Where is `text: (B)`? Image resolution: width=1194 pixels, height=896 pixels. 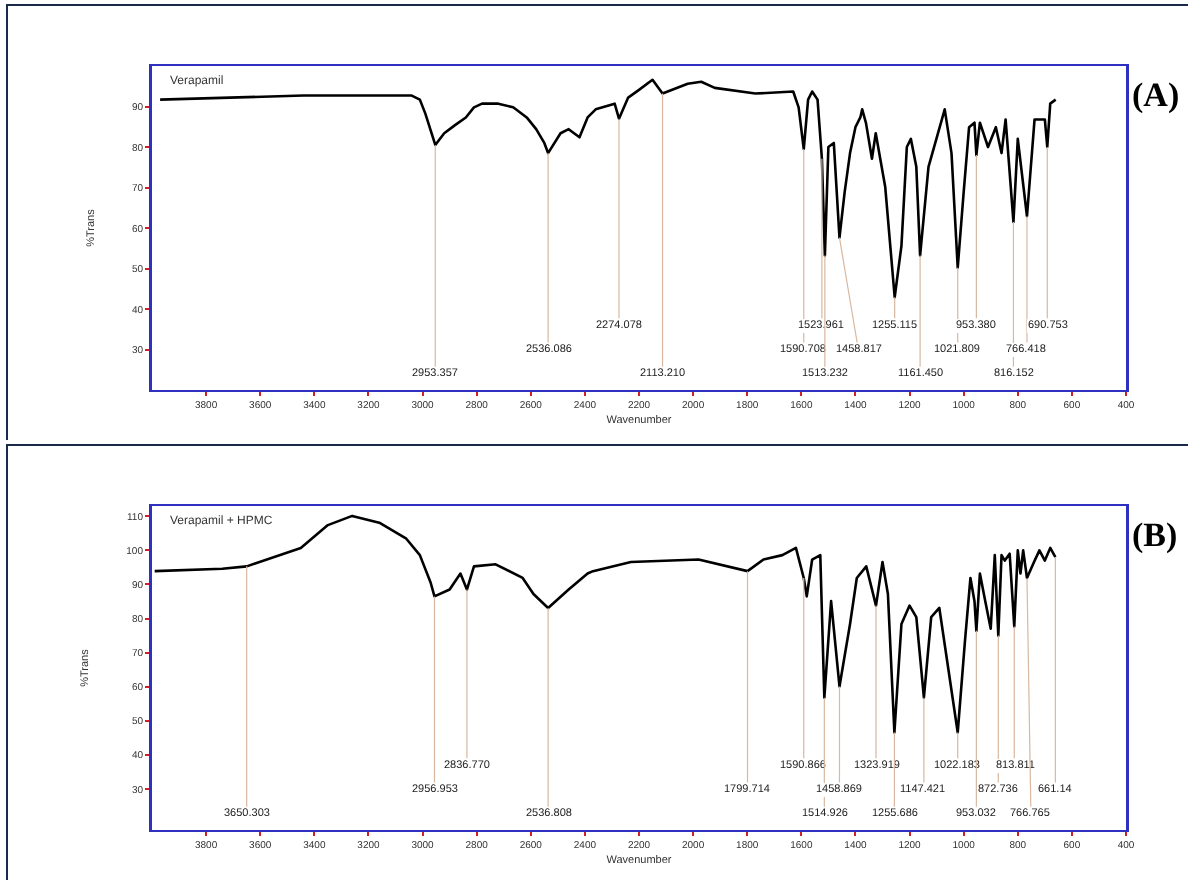
text: (B) is located at coordinates (1155, 535).